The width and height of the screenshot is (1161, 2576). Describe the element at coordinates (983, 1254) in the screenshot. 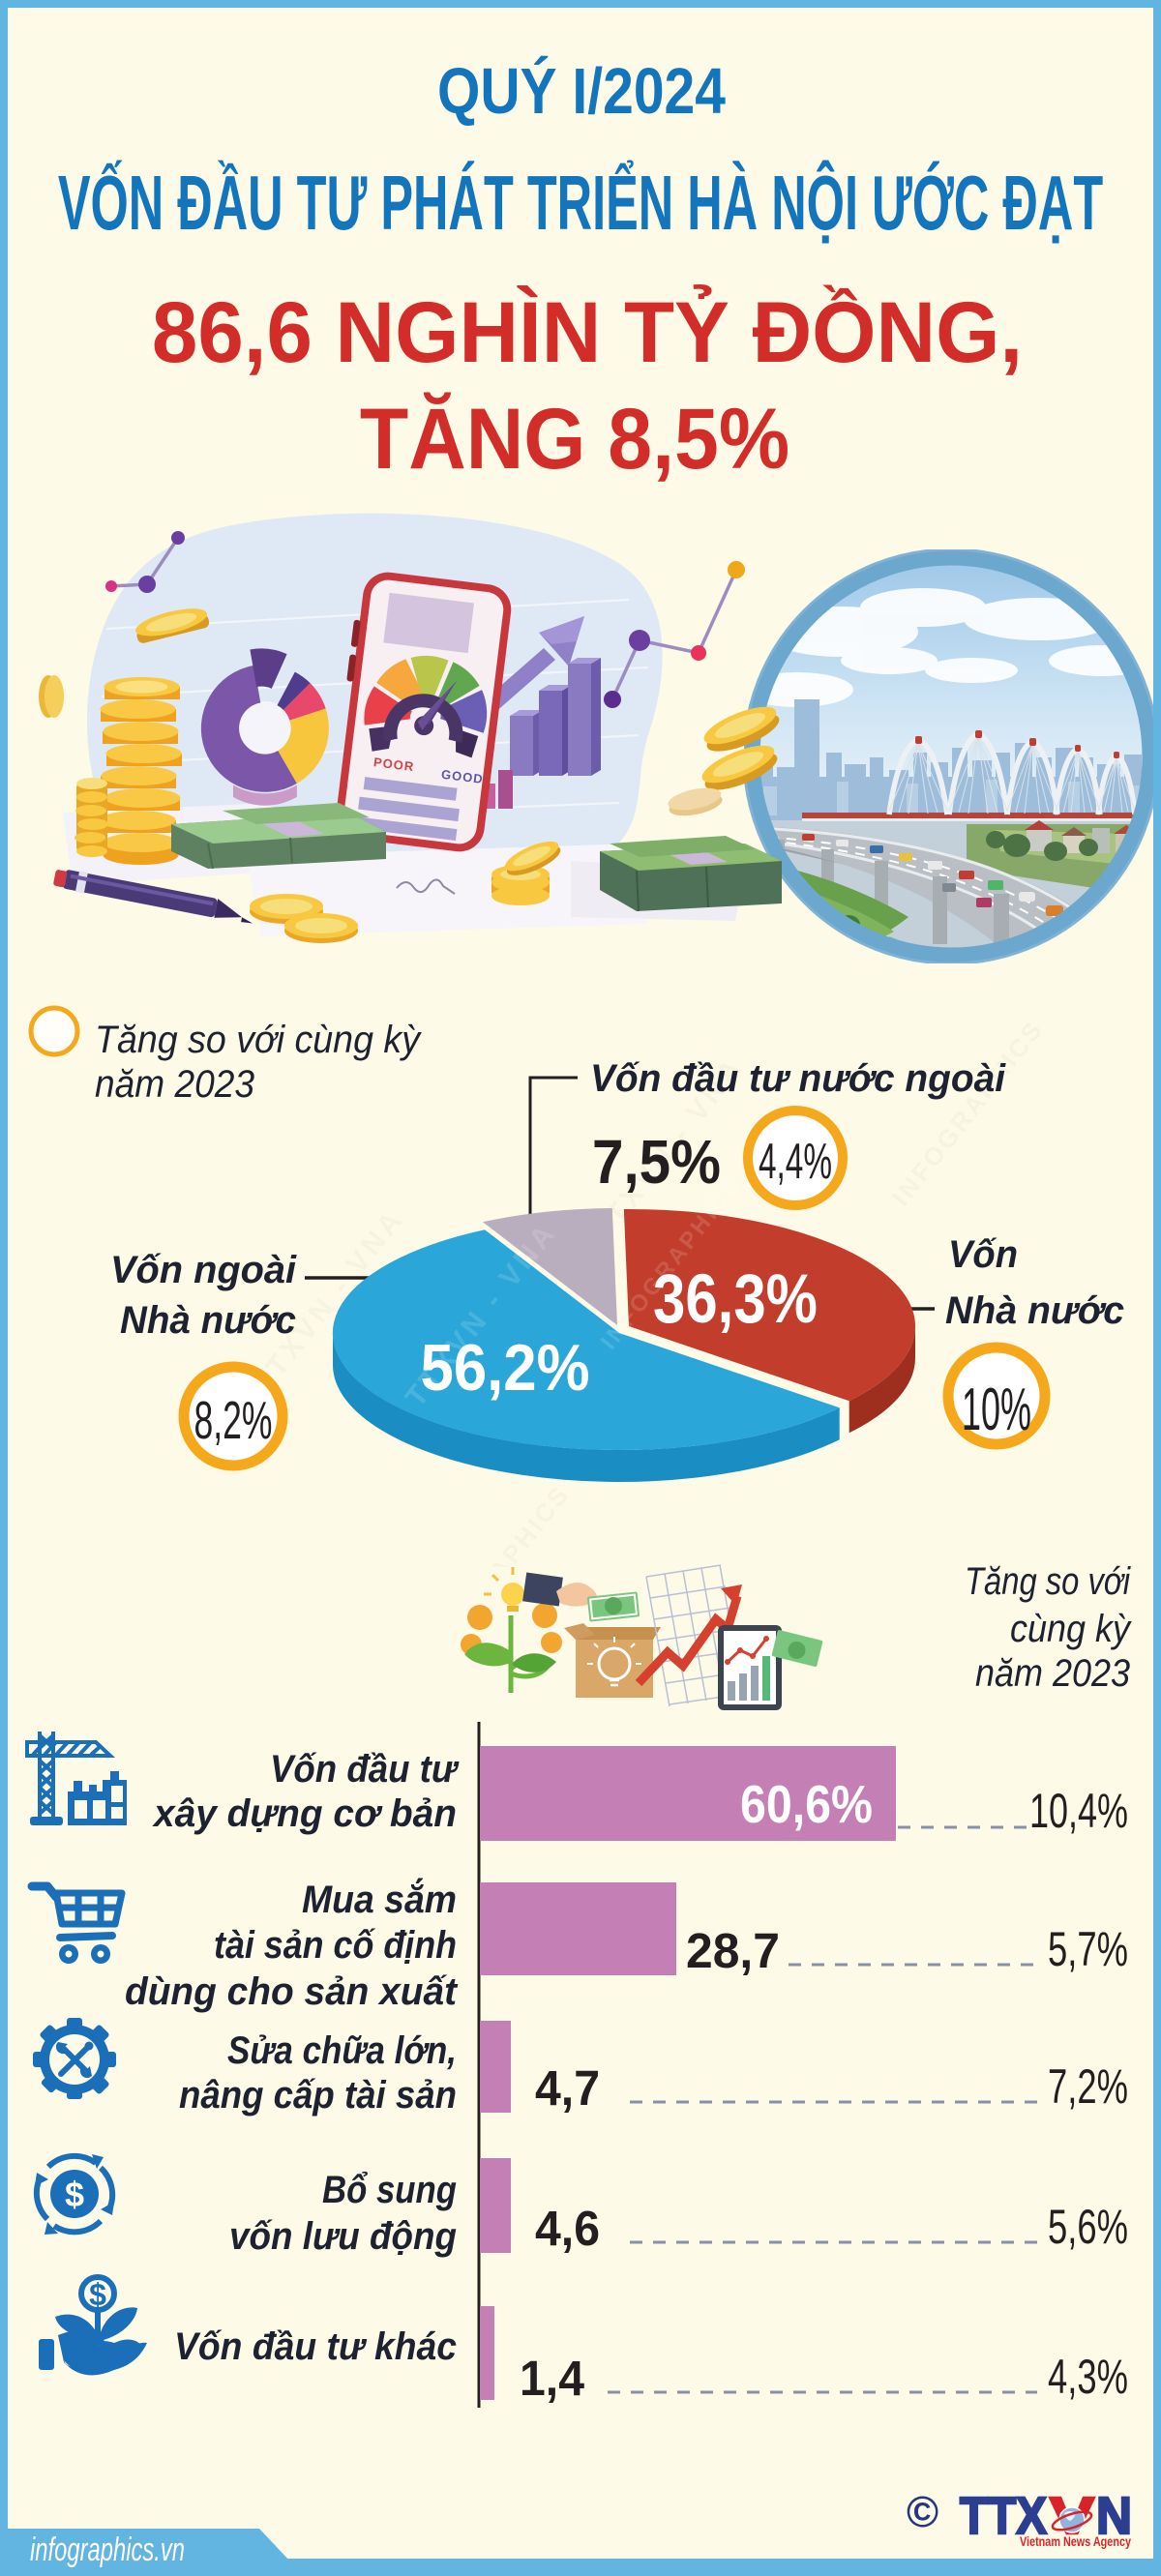

I see `svg-text: Vốn` at that location.